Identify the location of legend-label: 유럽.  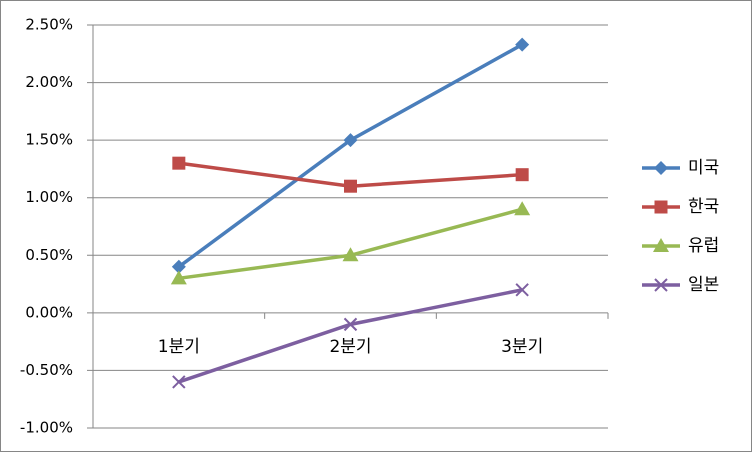
(703, 246).